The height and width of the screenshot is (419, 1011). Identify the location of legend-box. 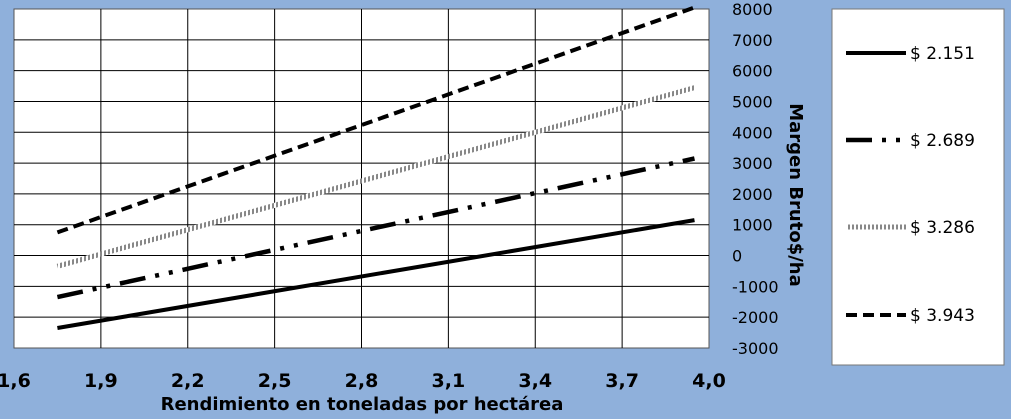
(918, 187).